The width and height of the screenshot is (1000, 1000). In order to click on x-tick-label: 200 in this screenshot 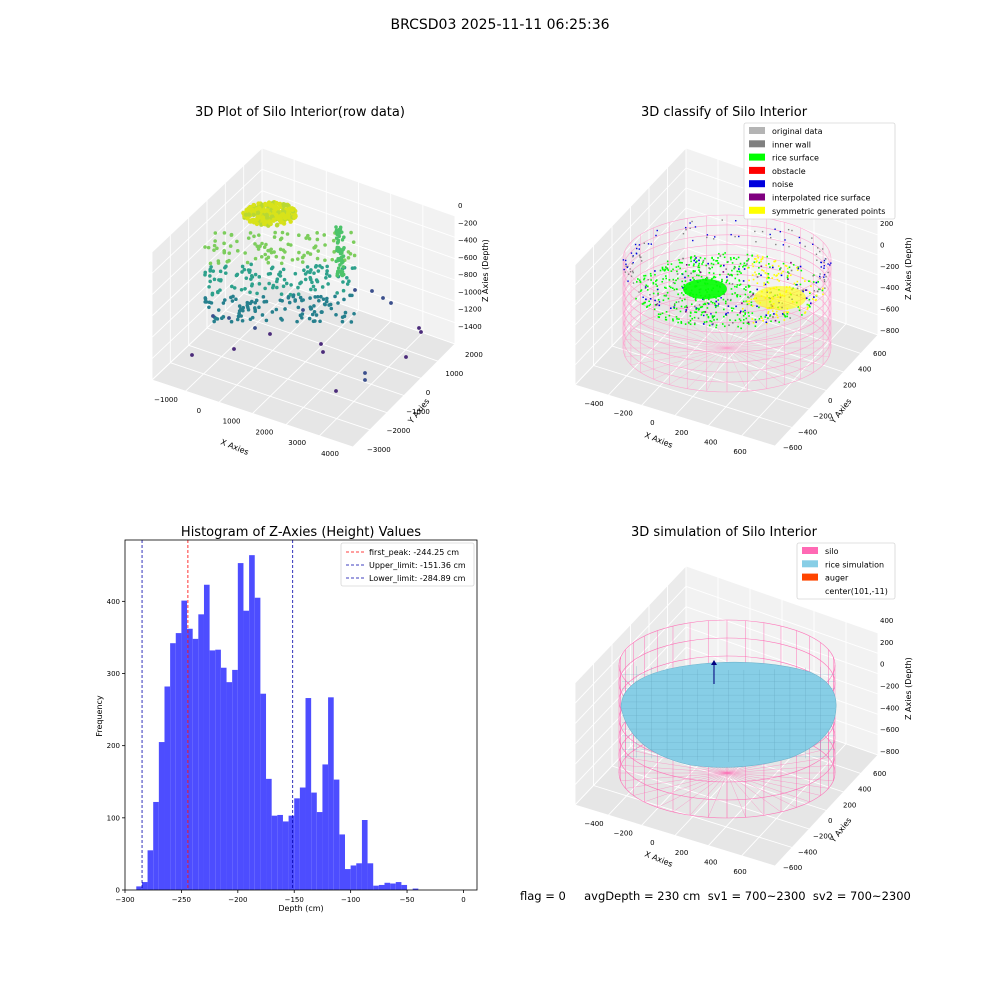, I will do `click(681, 433)`.